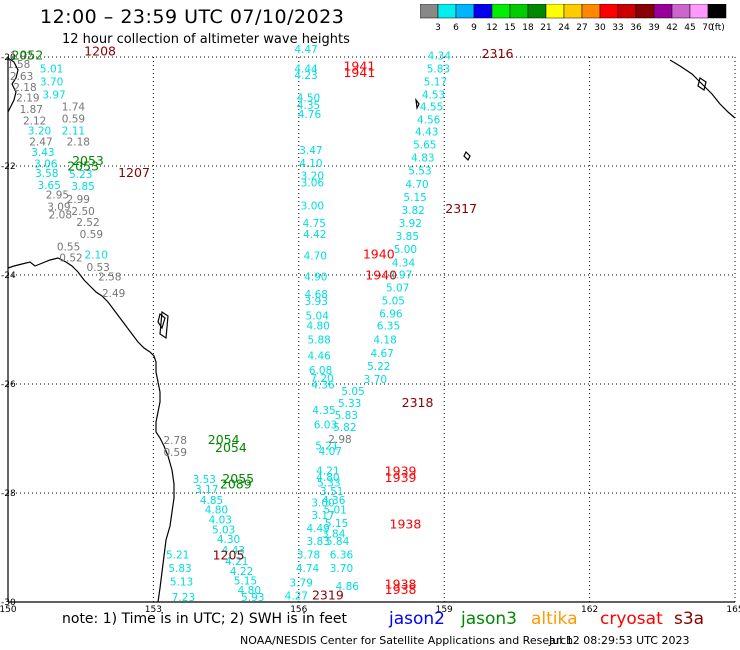 The width and height of the screenshot is (740, 650). Describe the element at coordinates (238, 478) in the screenshot. I see `pass-time-label: 2055` at that location.